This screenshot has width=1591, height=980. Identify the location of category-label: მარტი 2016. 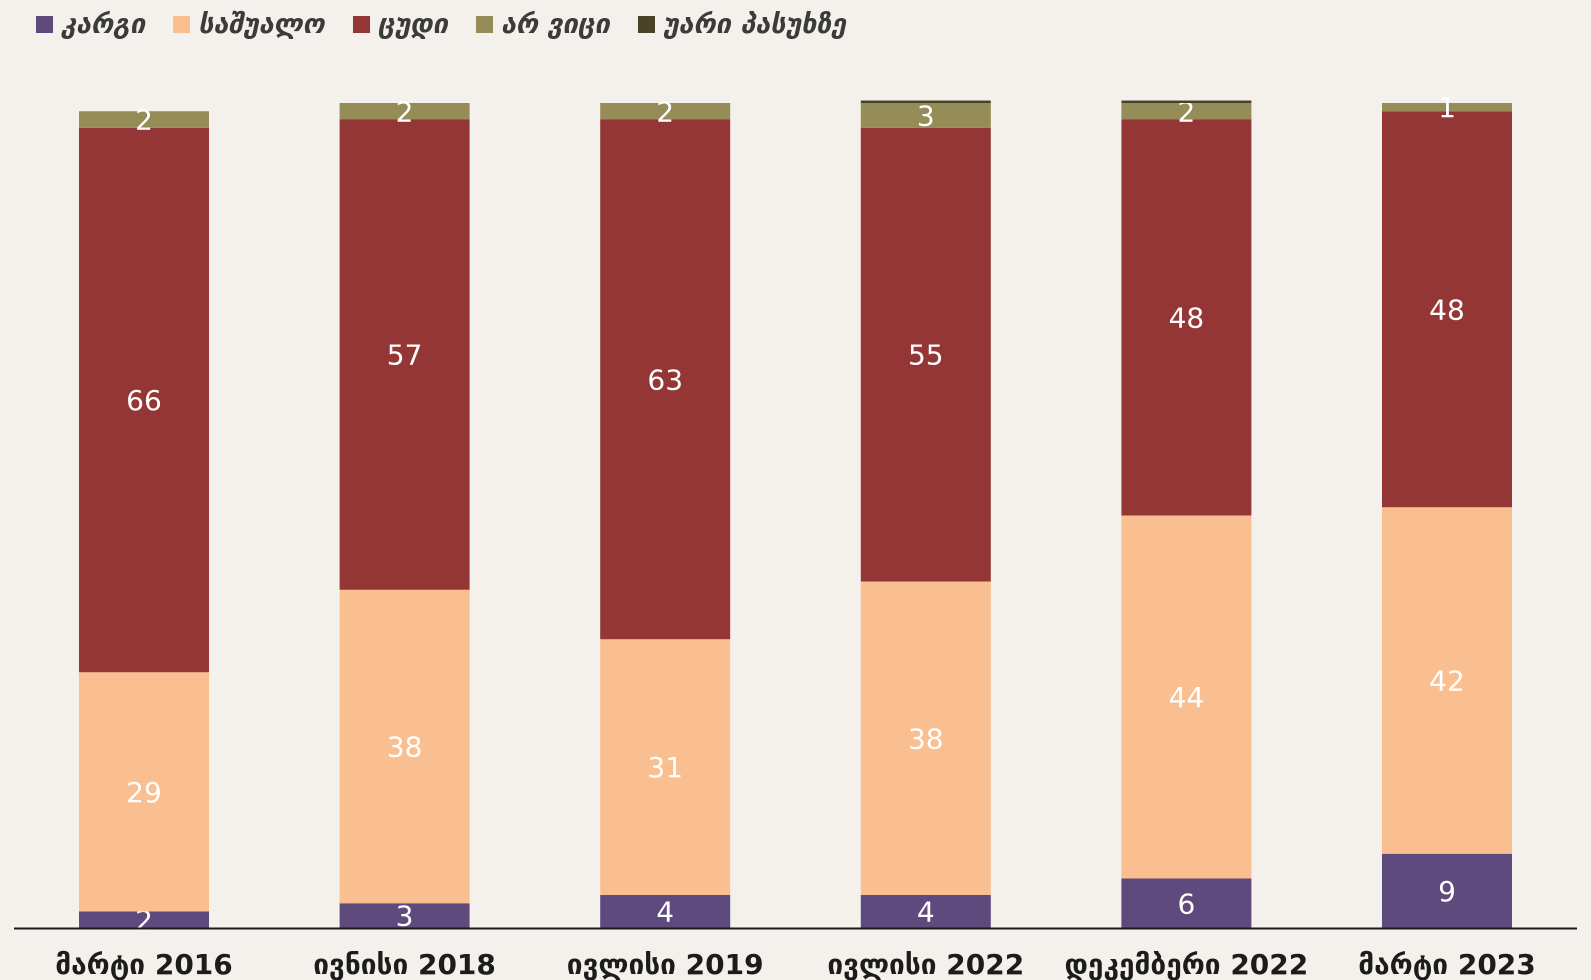
(144, 964).